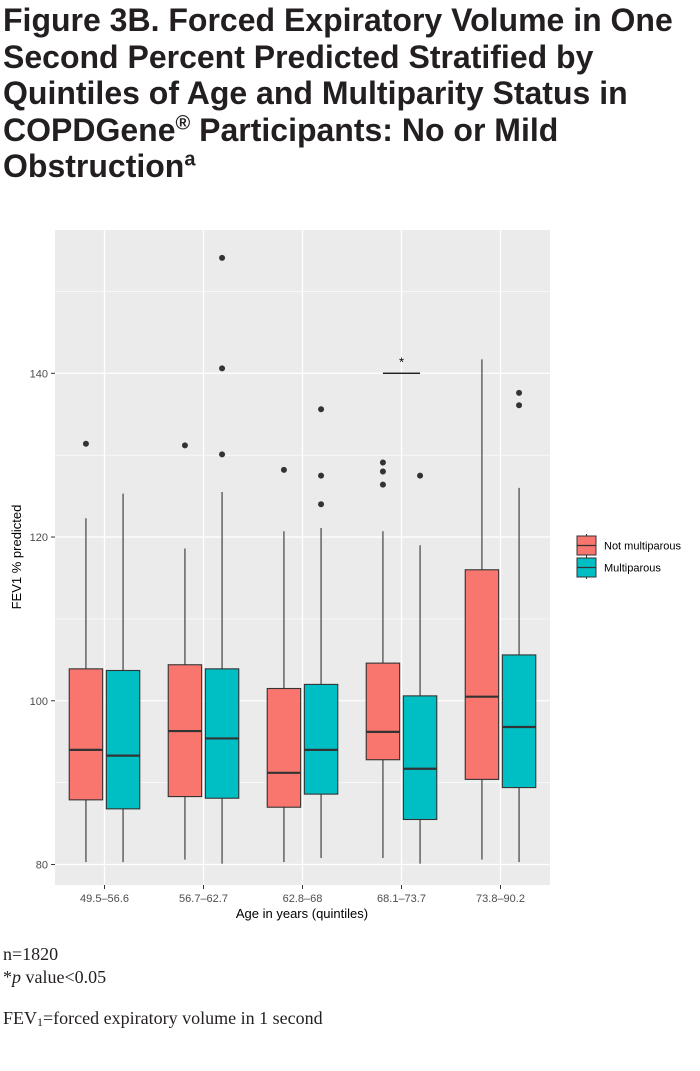 Image resolution: width=700 pixels, height=1071 pixels. What do you see at coordinates (20, 1018) in the screenshot?
I see `abbreviation-prefix: FEV` at bounding box center [20, 1018].